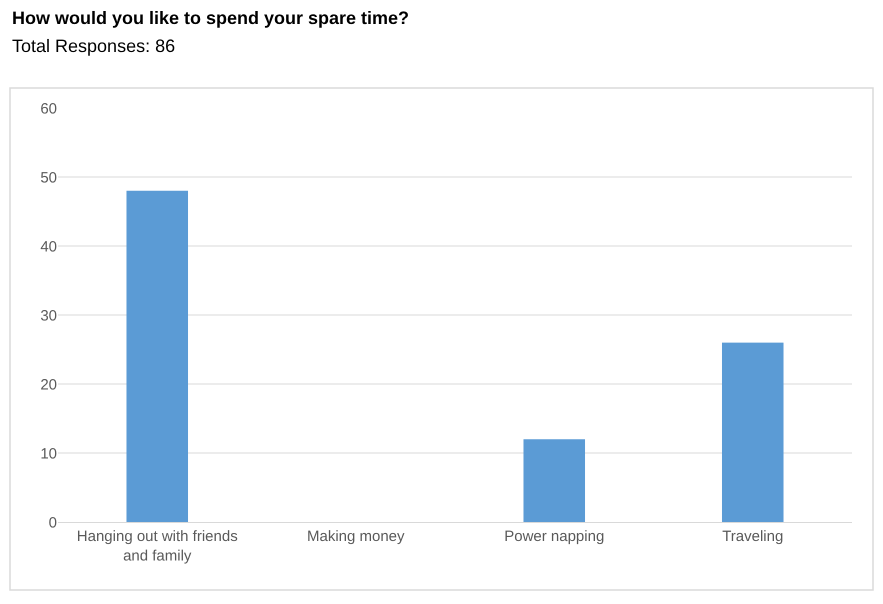 Image resolution: width=883 pixels, height=604 pixels. I want to click on x-tick-label: Traveling, so click(753, 536).